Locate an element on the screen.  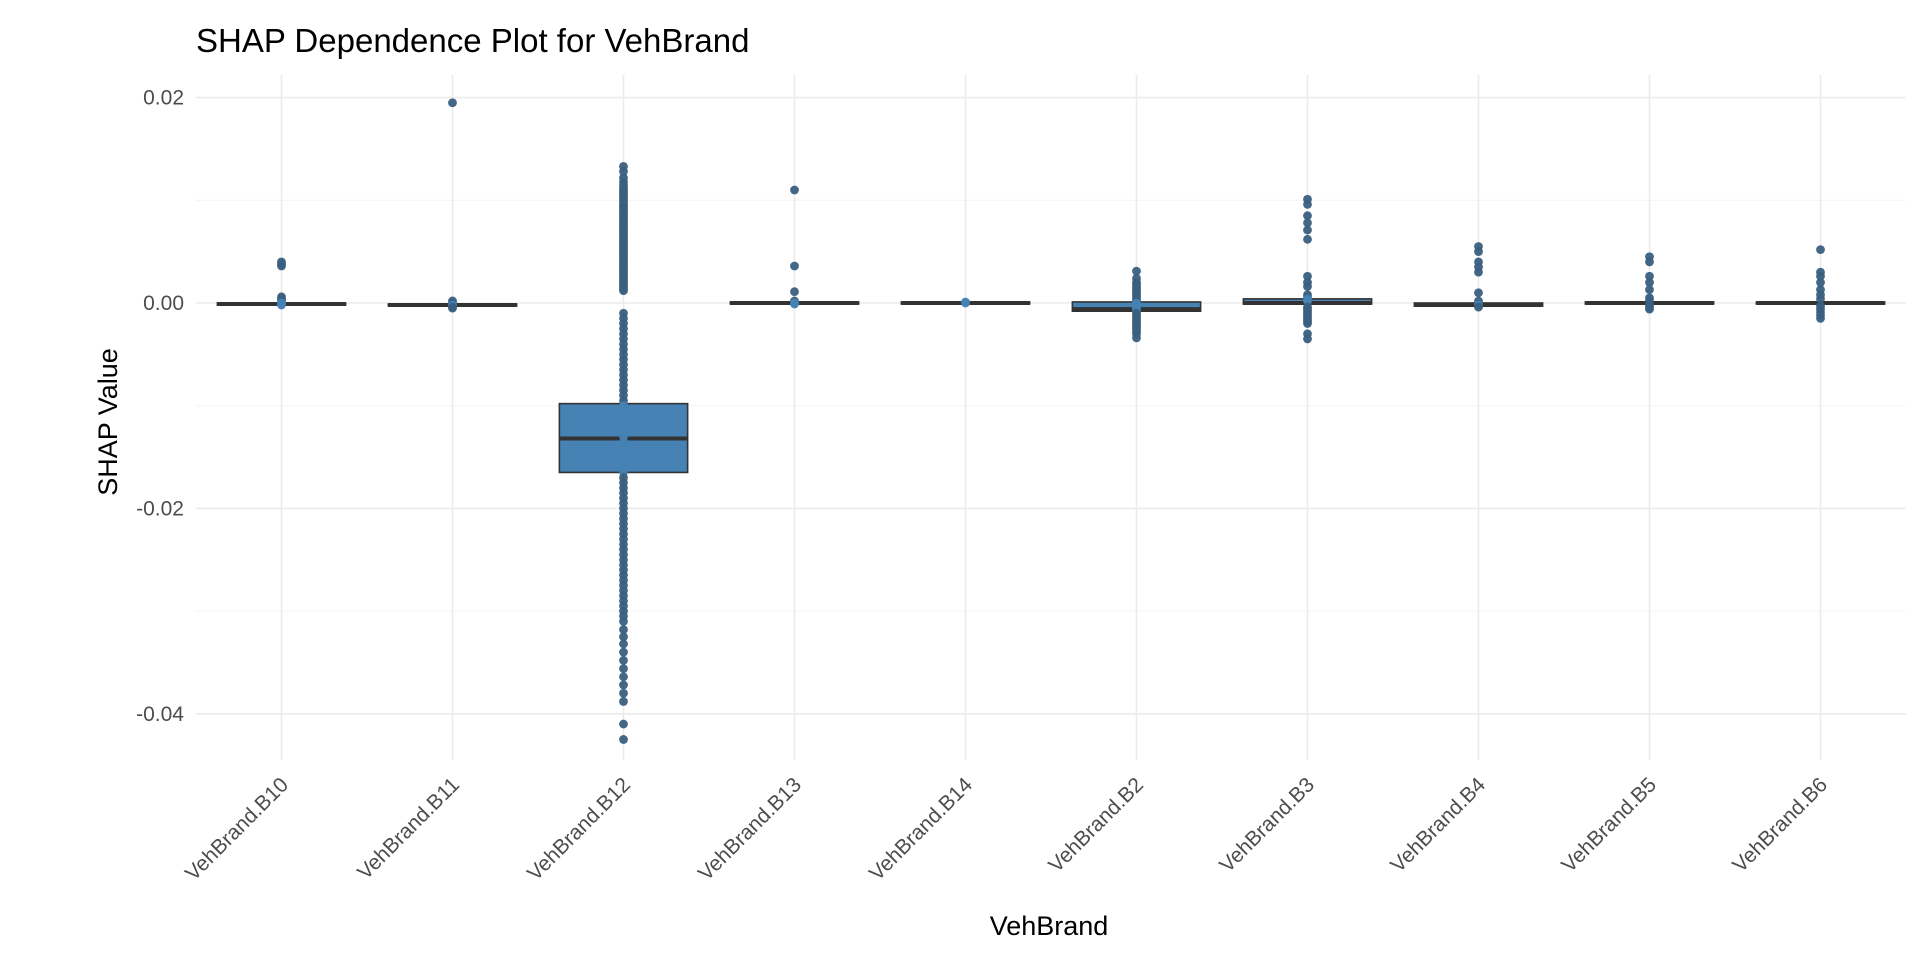
y-tick-label: 0.00 is located at coordinates (163, 303).